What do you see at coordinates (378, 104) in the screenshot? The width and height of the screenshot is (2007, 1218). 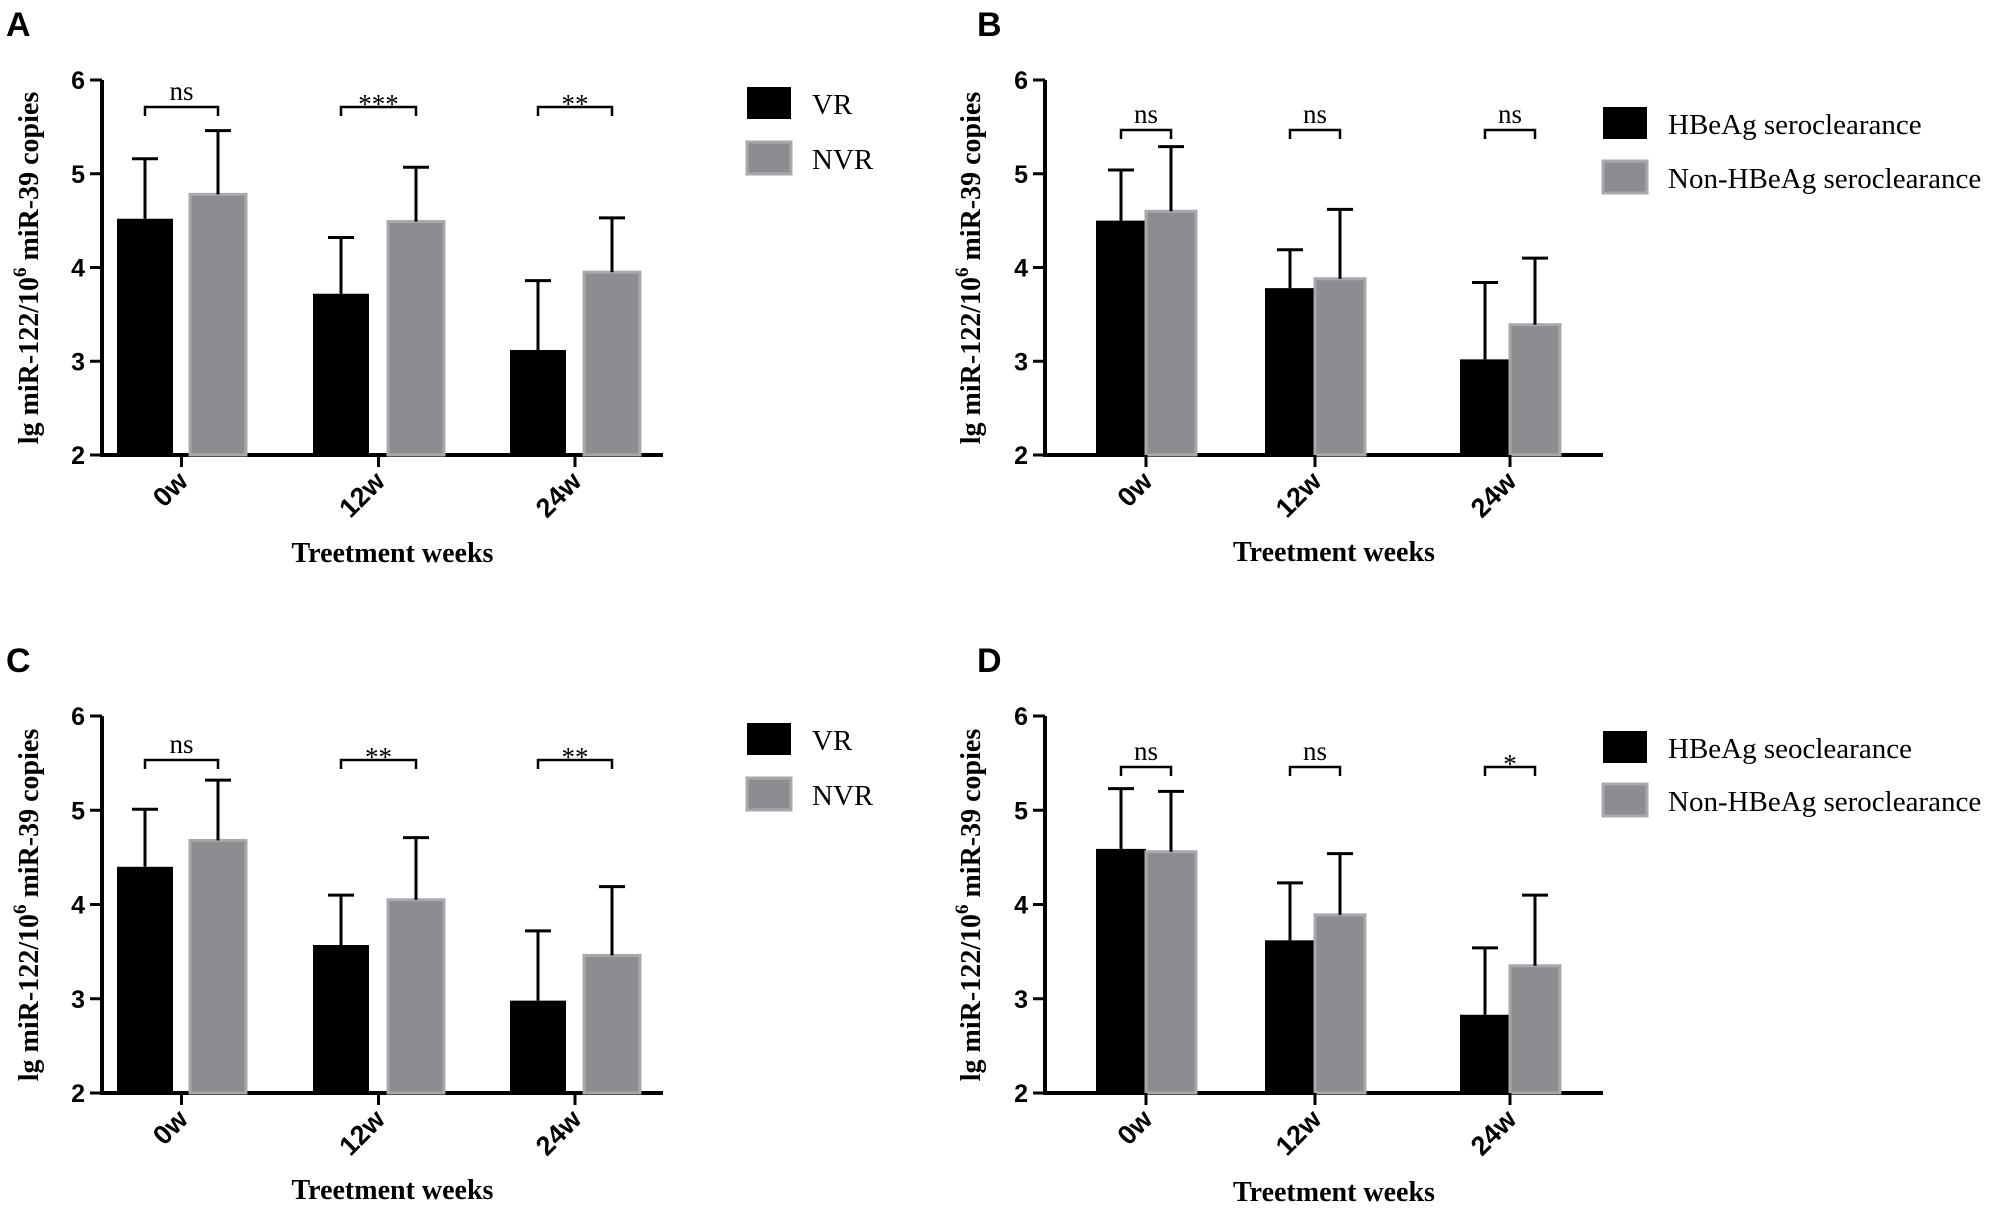 I see `significance-label: ***` at bounding box center [378, 104].